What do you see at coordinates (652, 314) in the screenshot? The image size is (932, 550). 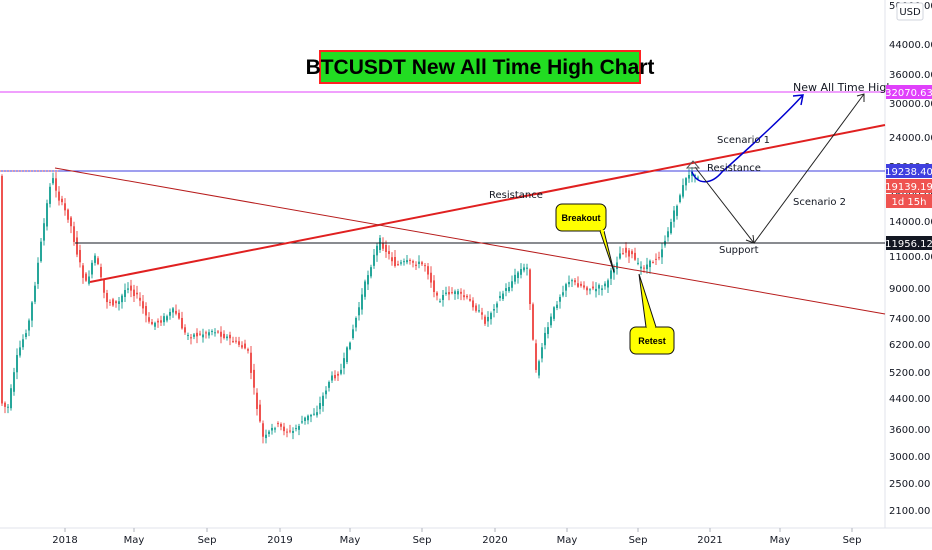 I see `retest-callout: Retest` at bounding box center [652, 314].